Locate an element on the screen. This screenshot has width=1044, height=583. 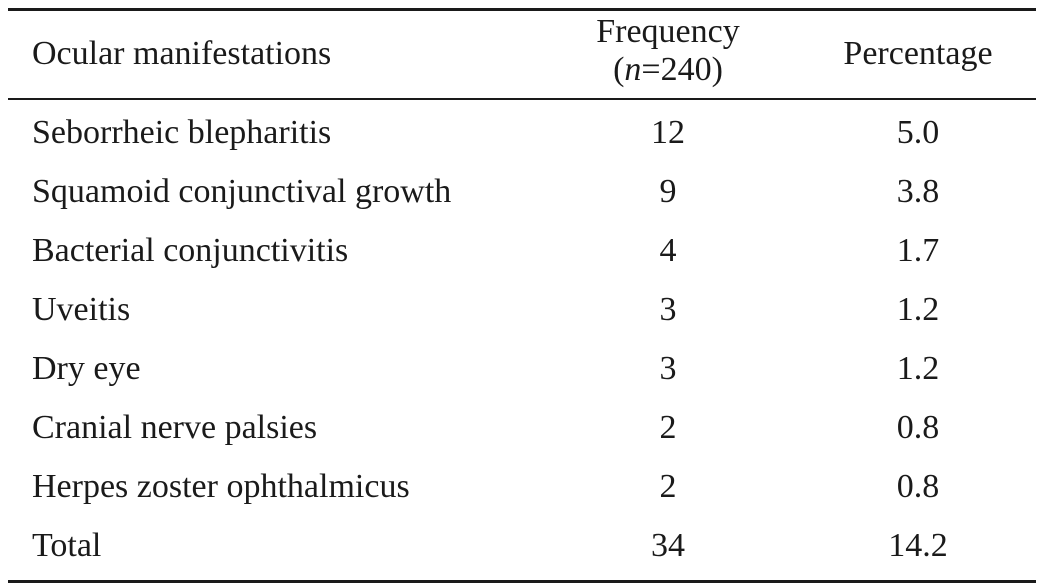
header-frequency-line1: Frequency is located at coordinates (668, 31).